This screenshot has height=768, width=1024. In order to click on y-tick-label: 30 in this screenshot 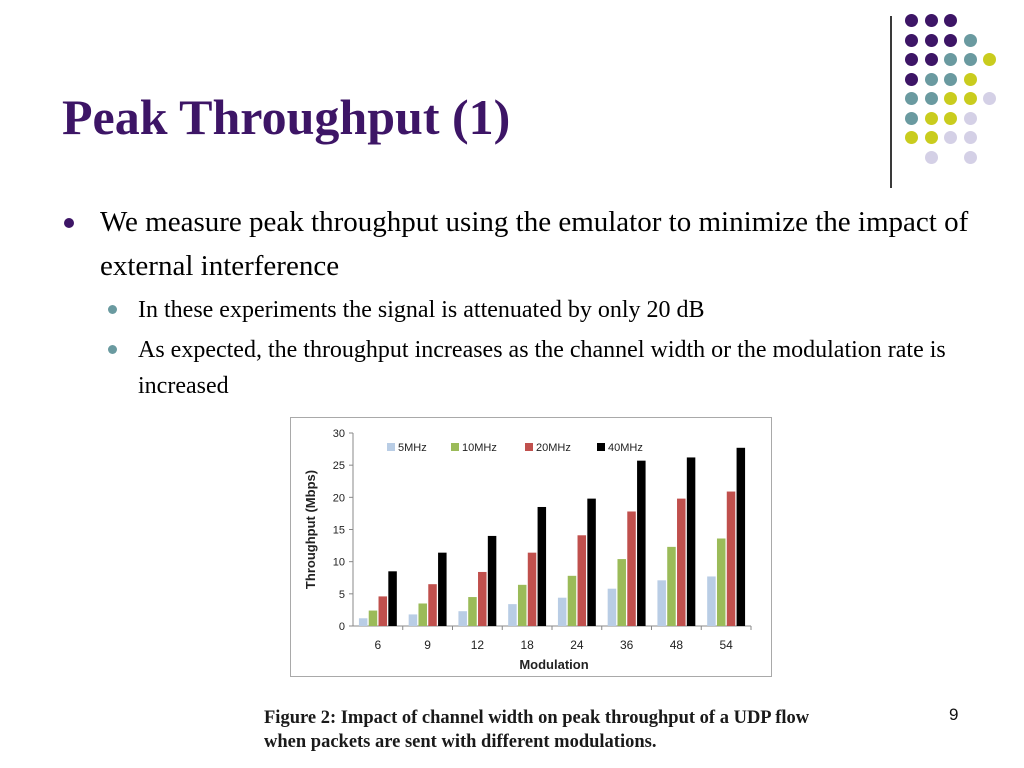, I will do `click(339, 434)`.